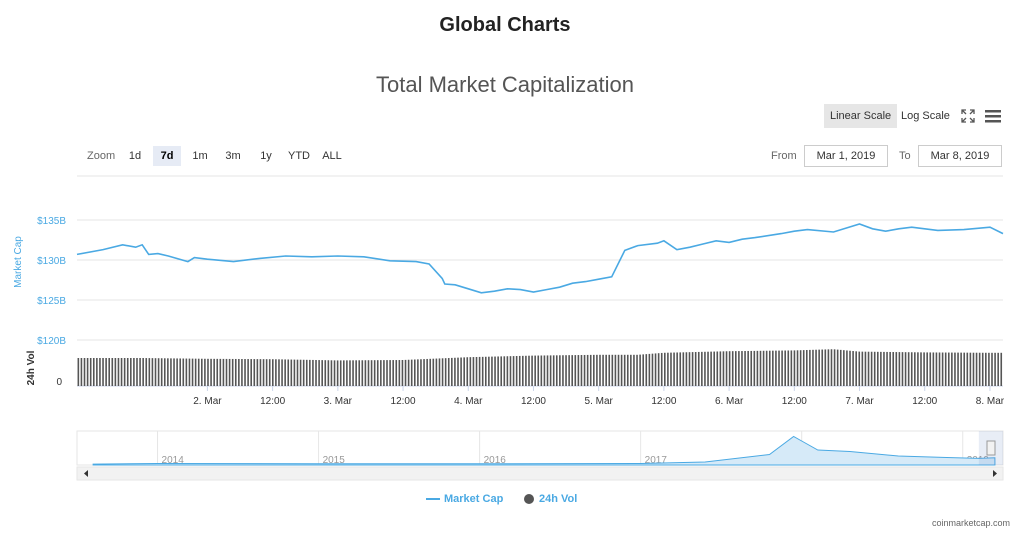  What do you see at coordinates (529, 499) in the screenshot?
I see `legend-vol-swatch` at bounding box center [529, 499].